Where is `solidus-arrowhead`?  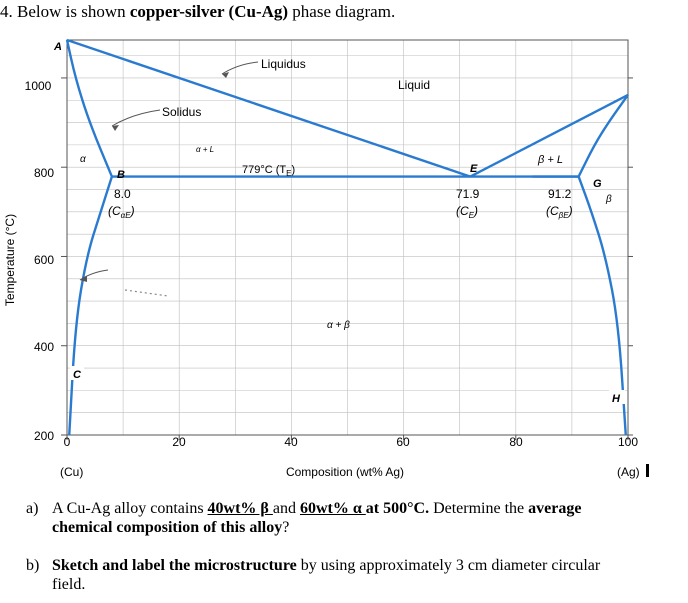 solidus-arrowhead is located at coordinates (115, 128).